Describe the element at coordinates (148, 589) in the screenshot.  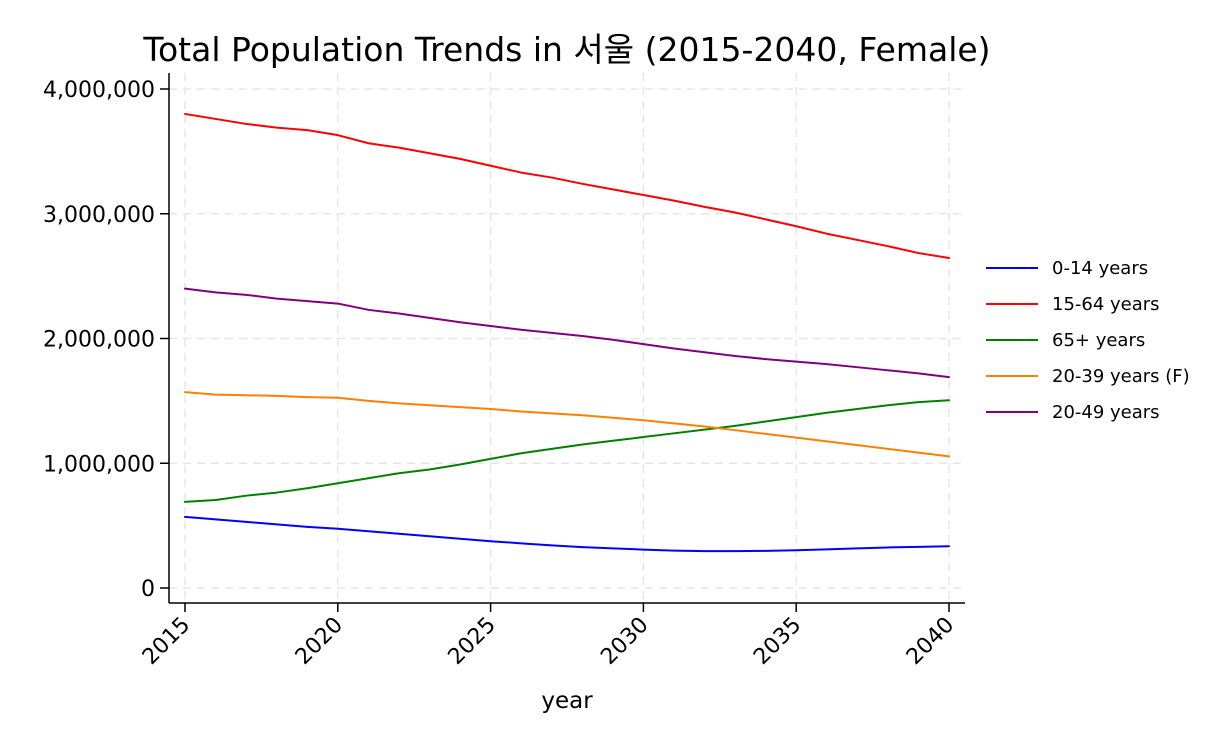
I see `y-tick-label: 0` at that location.